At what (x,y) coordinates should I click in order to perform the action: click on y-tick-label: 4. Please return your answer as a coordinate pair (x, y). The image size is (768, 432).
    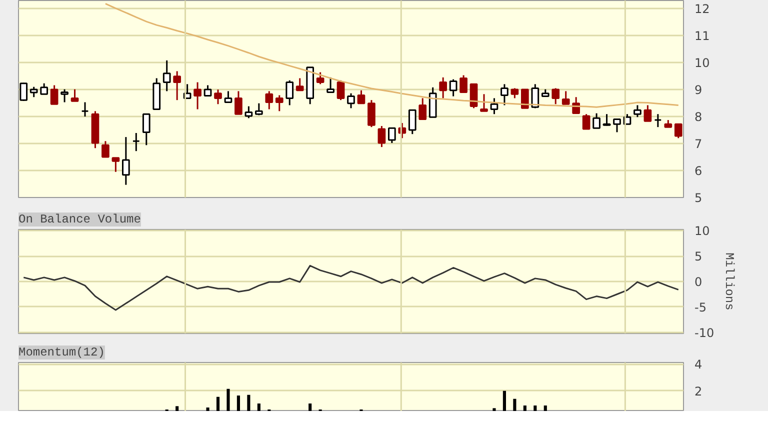
    Looking at the image, I should click on (698, 365).